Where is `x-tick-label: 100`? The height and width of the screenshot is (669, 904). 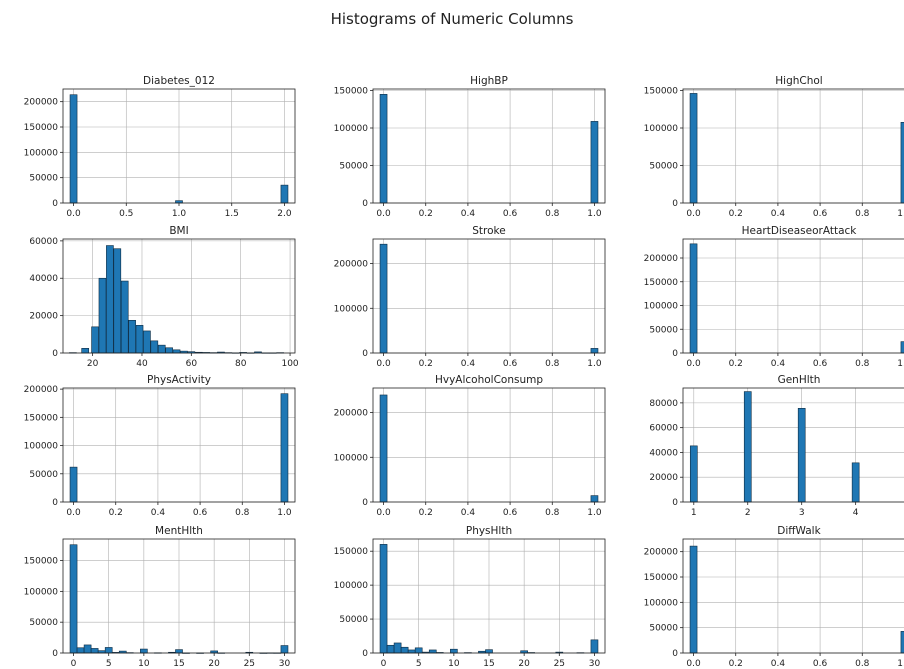
x-tick-label: 100 is located at coordinates (289, 364).